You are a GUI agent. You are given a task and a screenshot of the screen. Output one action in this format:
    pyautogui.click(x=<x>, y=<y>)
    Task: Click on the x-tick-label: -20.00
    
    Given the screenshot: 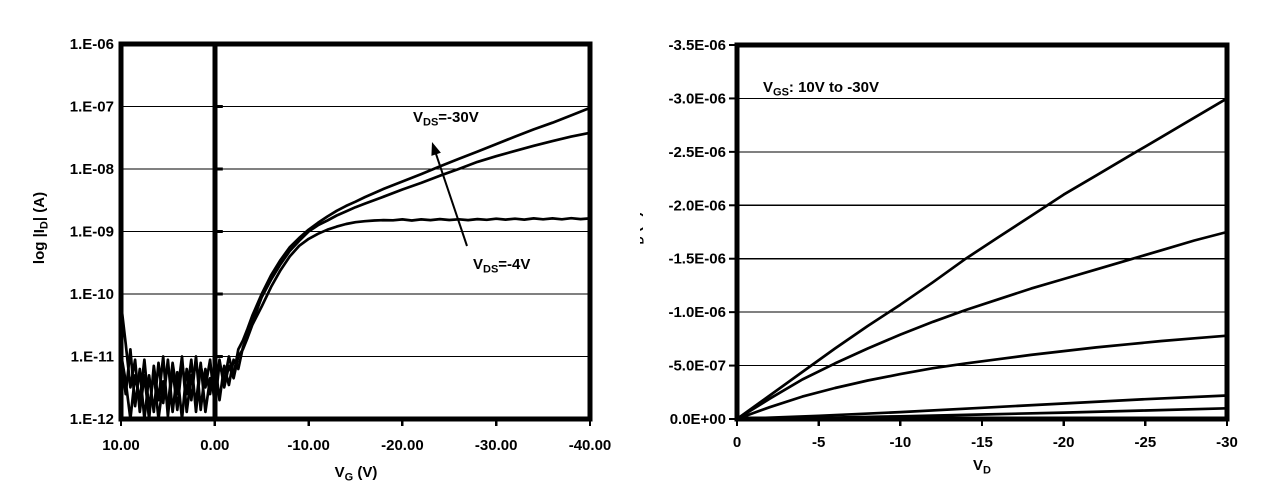 What is the action you would take?
    pyautogui.click(x=402, y=445)
    